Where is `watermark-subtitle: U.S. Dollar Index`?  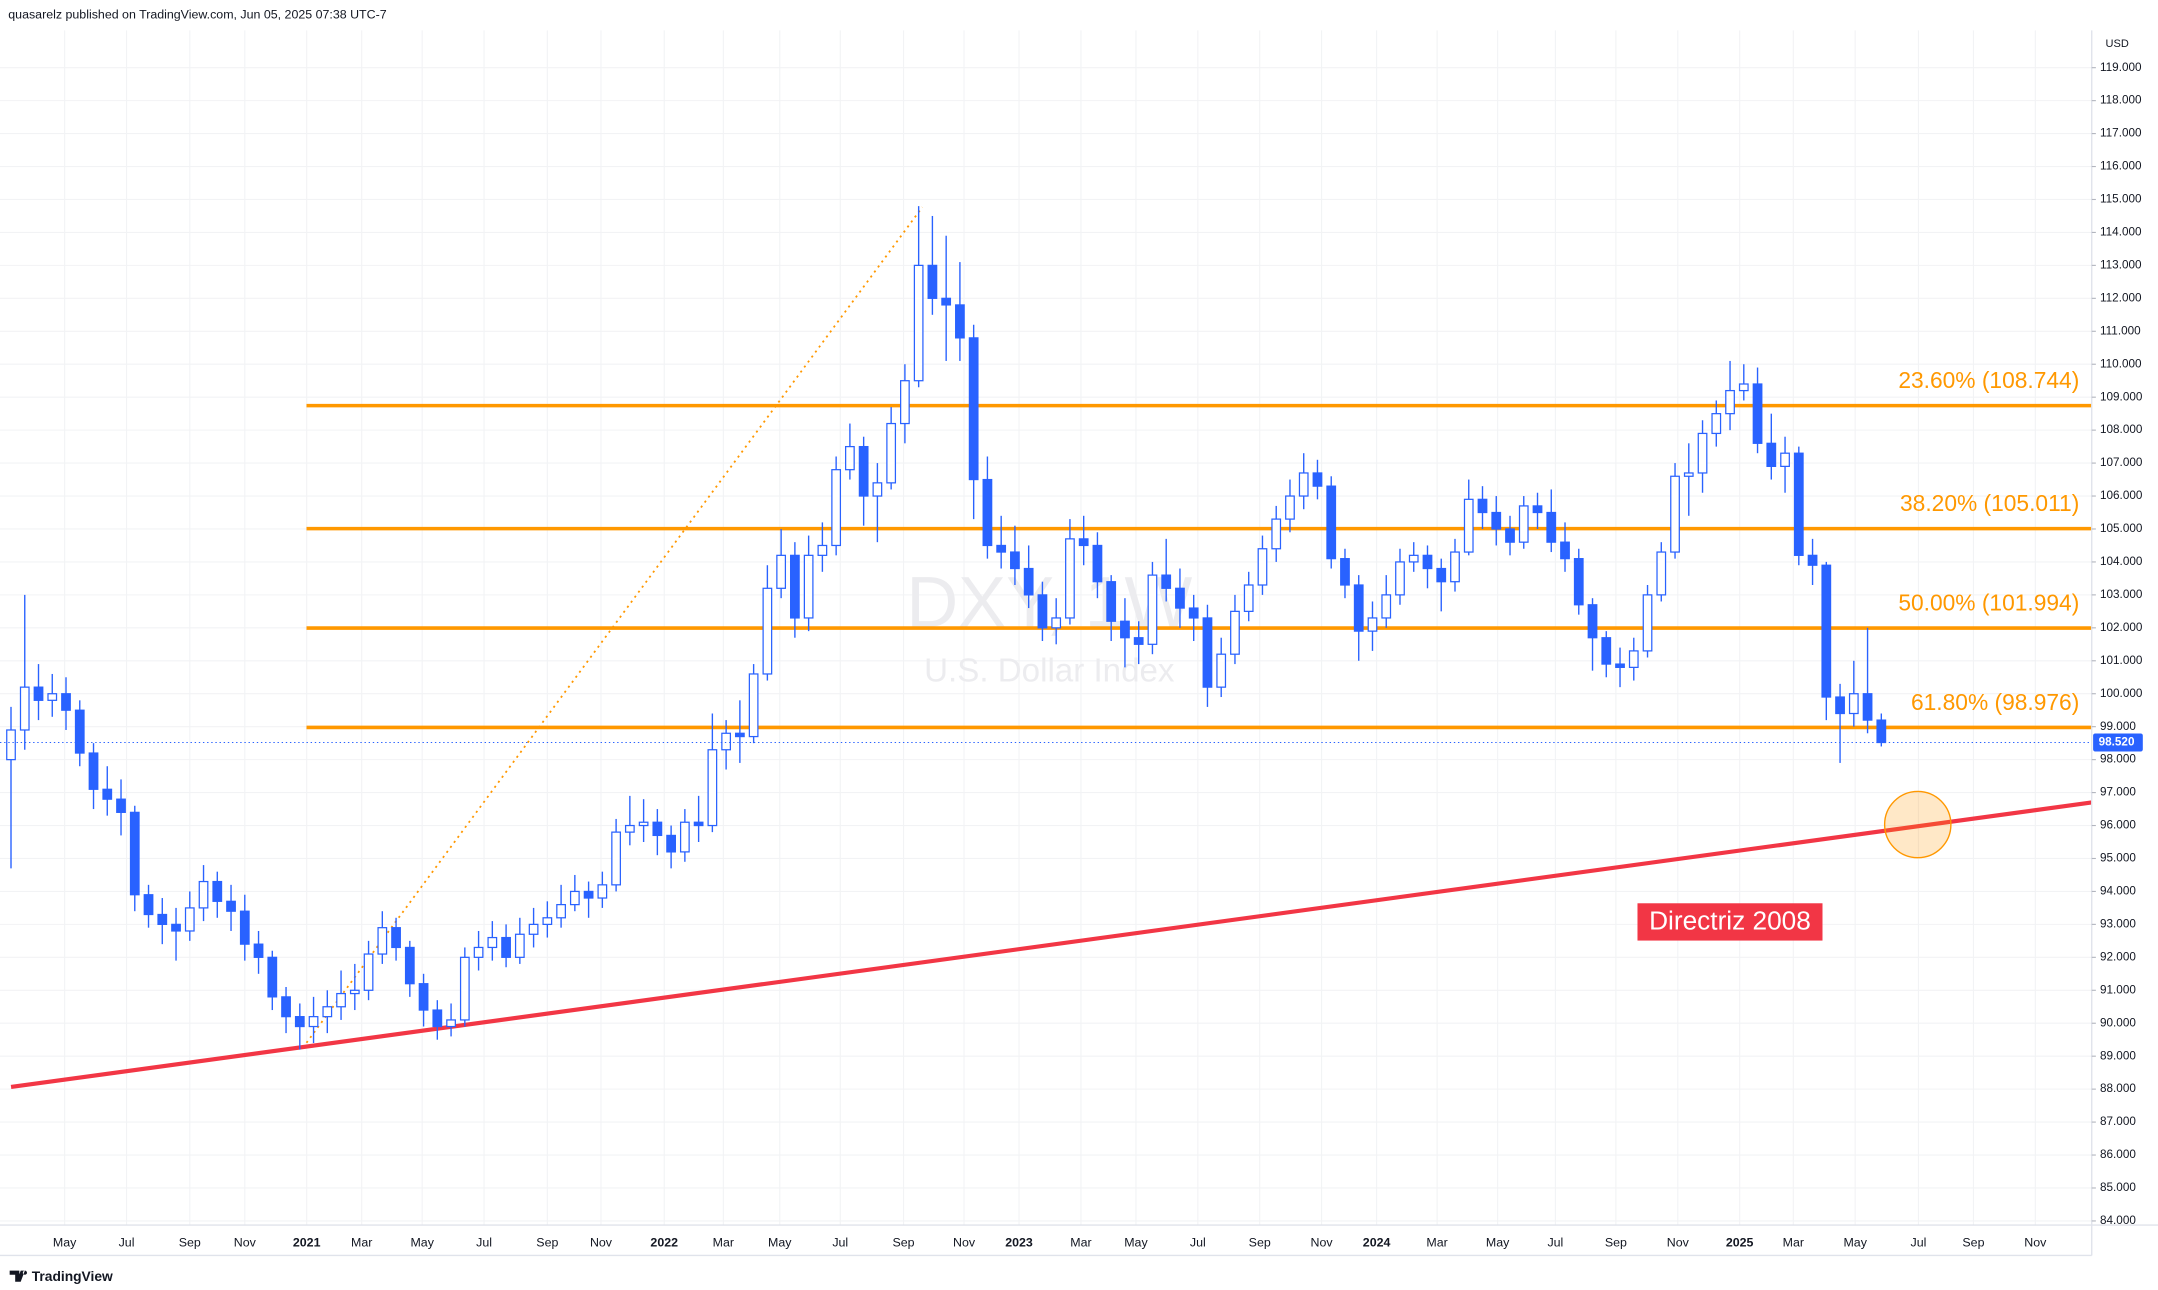 watermark-subtitle: U.S. Dollar Index is located at coordinates (1049, 670).